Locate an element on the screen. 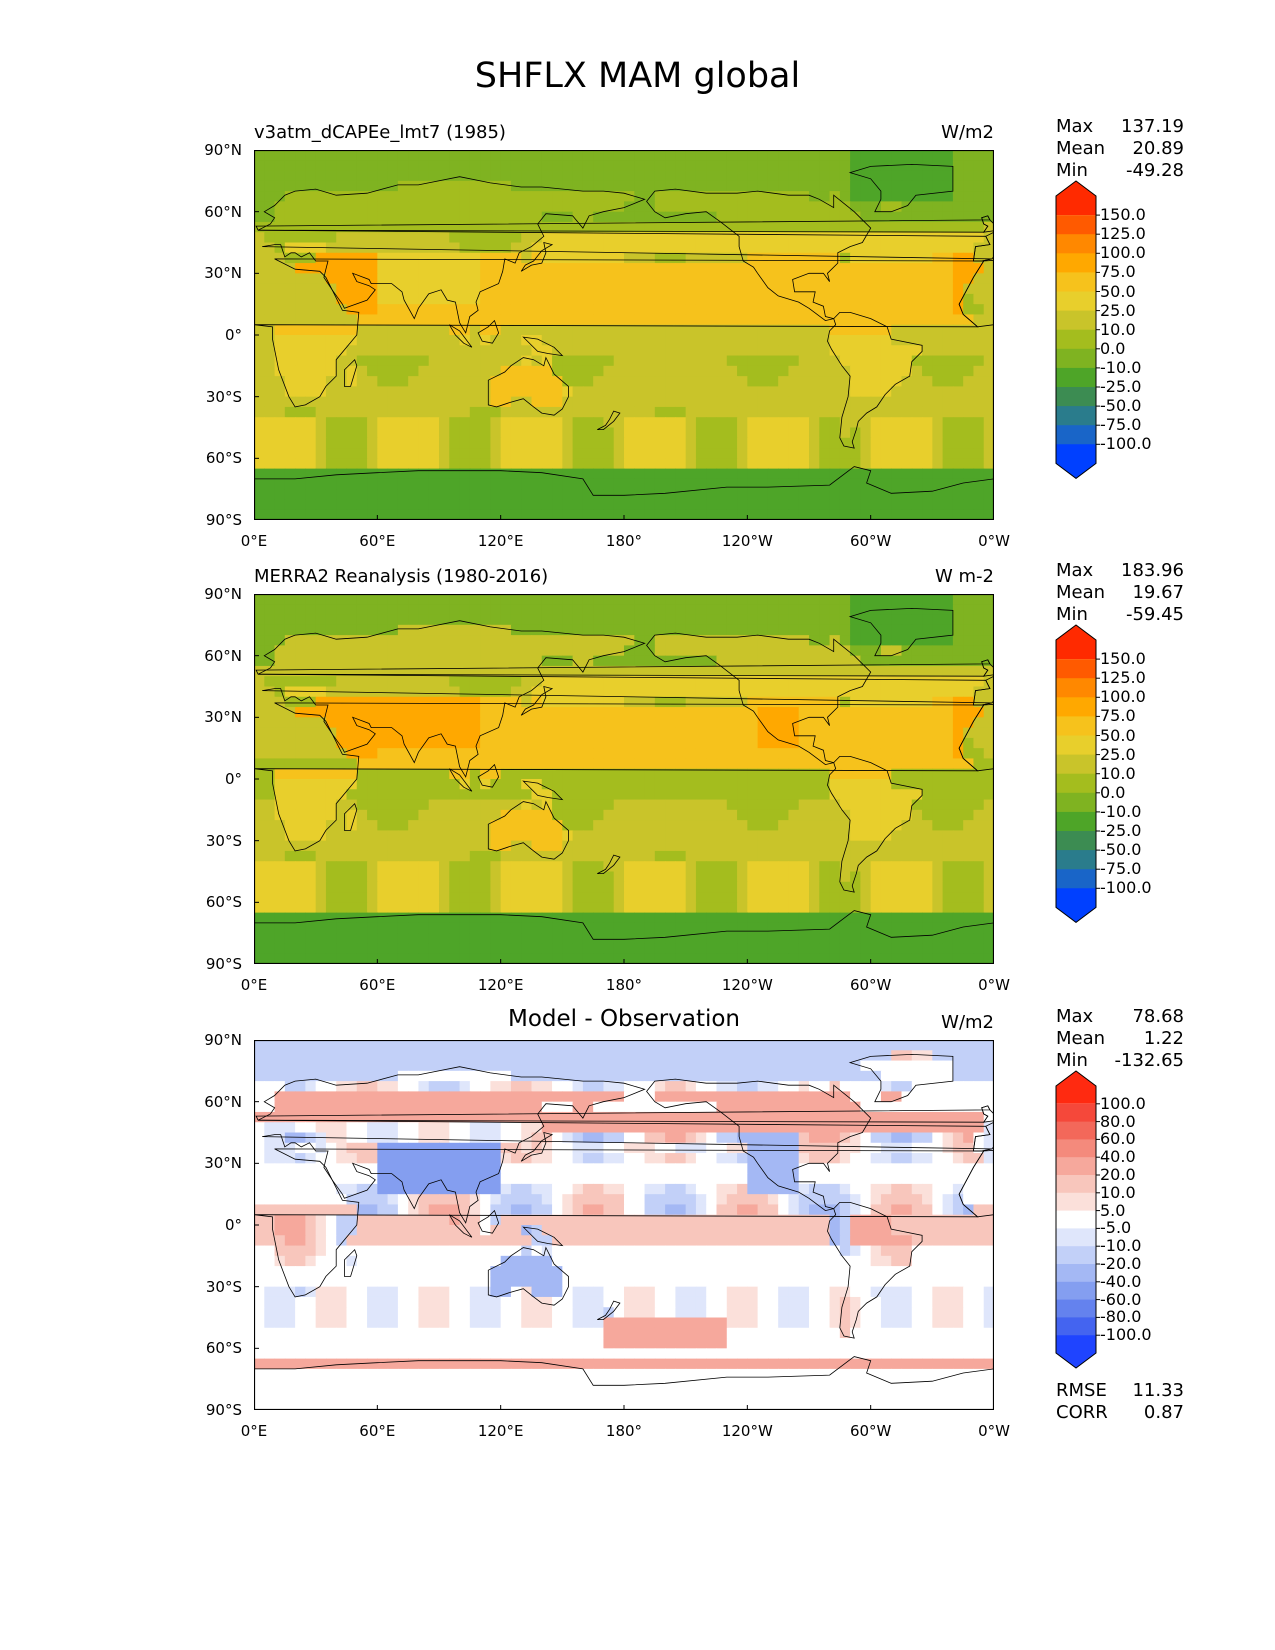 The width and height of the screenshot is (1275, 1650). colorbar-label: 125.0 is located at coordinates (1123, 234).